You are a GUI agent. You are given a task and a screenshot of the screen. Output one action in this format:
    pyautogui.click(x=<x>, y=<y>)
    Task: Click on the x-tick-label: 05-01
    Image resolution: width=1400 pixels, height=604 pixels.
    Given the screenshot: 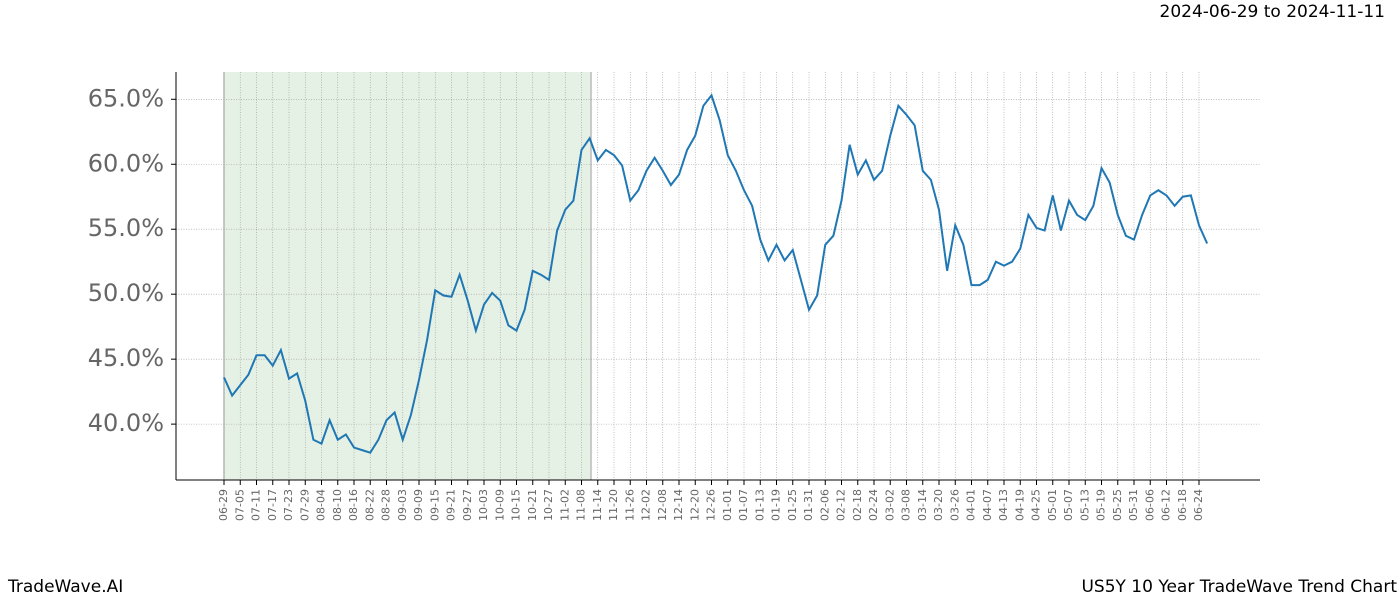 What is the action you would take?
    pyautogui.click(x=1052, y=505)
    